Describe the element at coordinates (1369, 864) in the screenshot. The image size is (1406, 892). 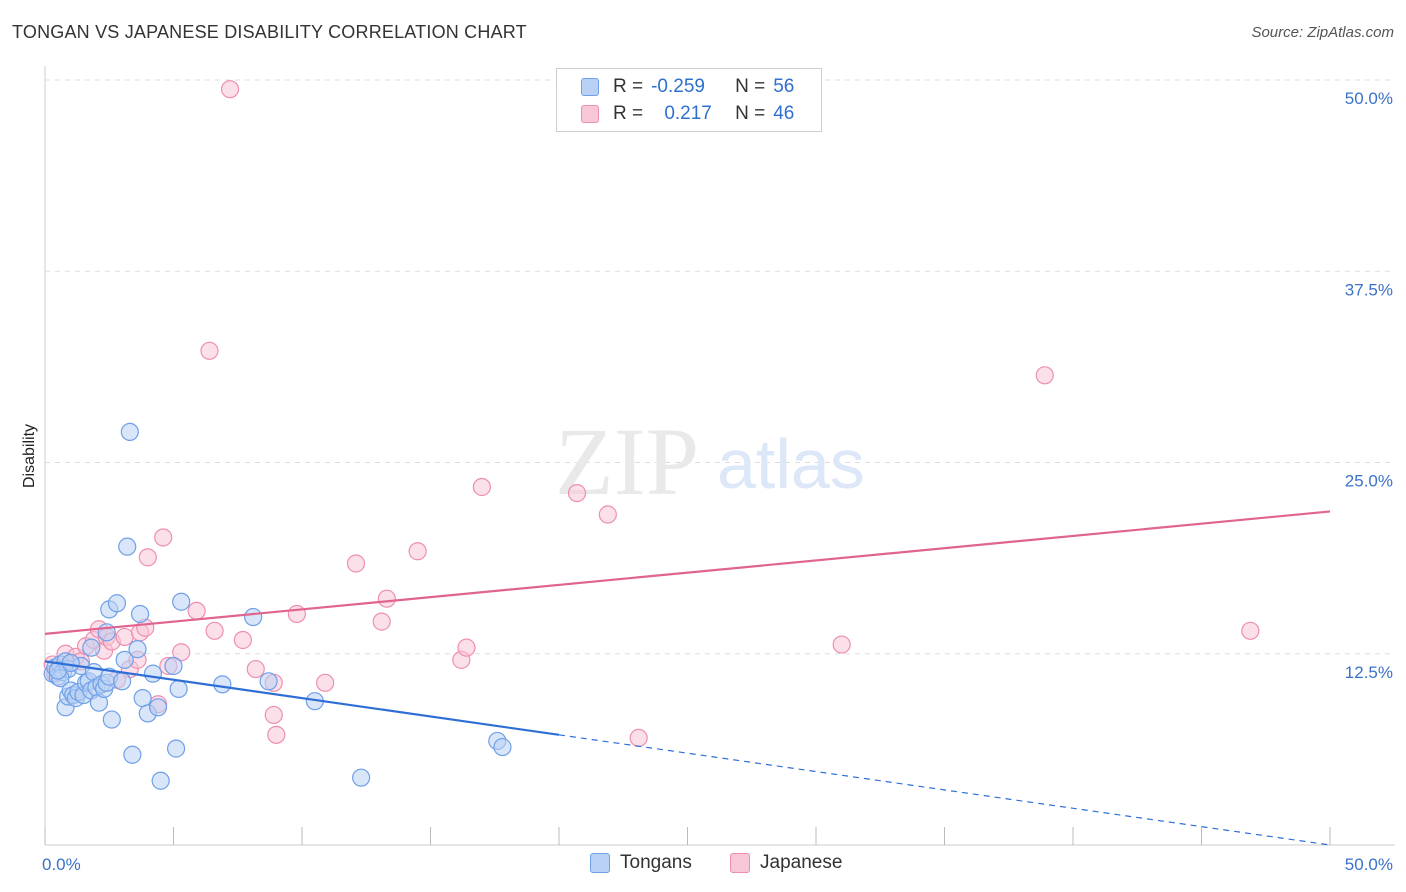
I see `x-tick-label: 50.0%` at that location.